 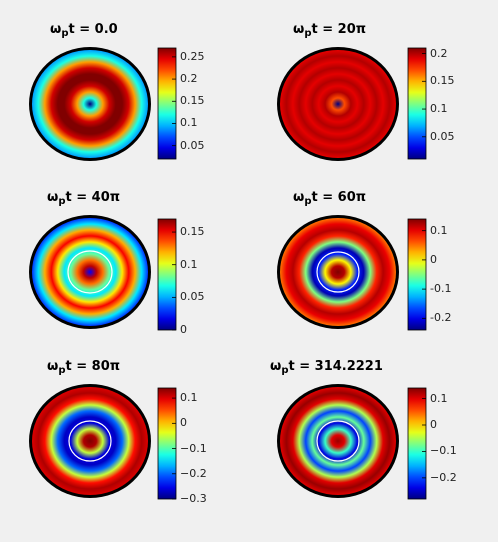 I want to click on panel-title: ωpt = 0.0, so click(x=84, y=30).